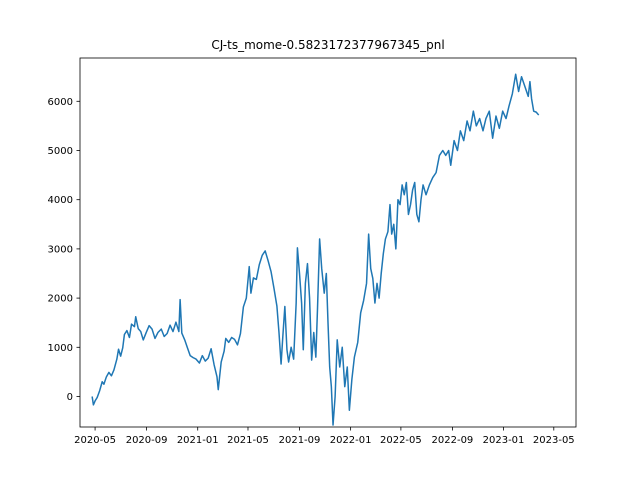 The width and height of the screenshot is (640, 480). I want to click on x-tick-label: 2021-05, so click(248, 440).